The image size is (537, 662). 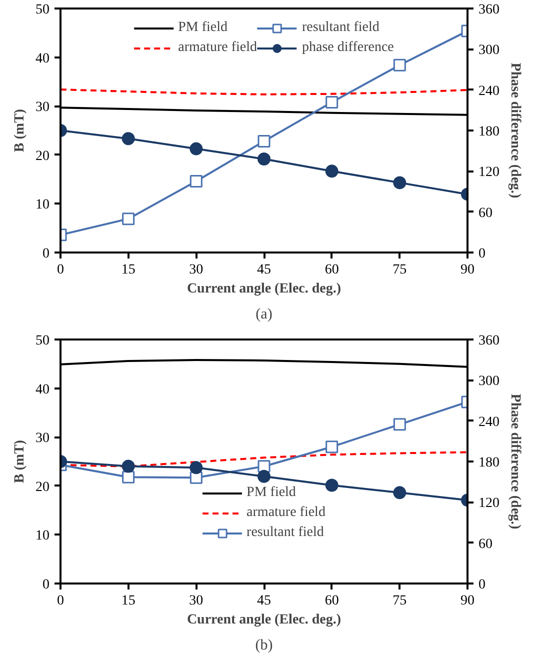 I want to click on text: (b), so click(x=264, y=646).